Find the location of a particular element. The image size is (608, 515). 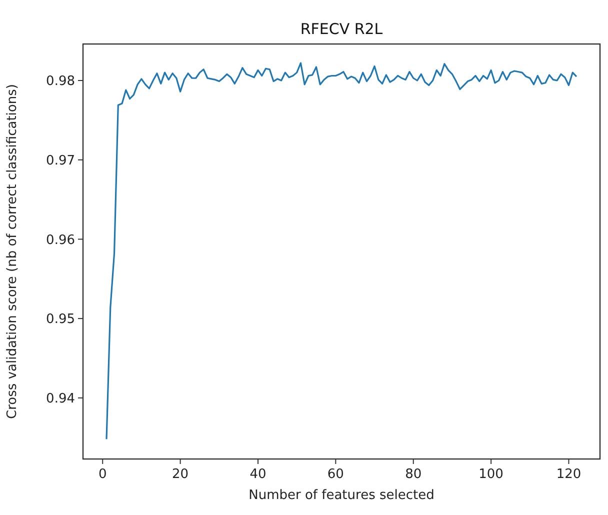

y-tick-label: 0.94 is located at coordinates (60, 398).